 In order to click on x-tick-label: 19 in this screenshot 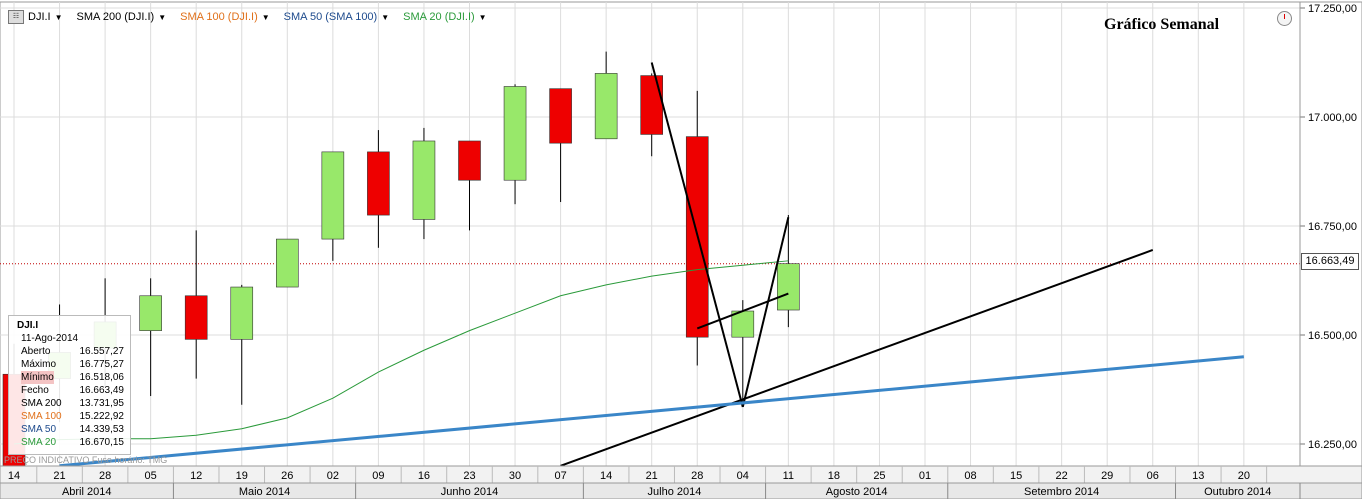, I will do `click(242, 476)`.